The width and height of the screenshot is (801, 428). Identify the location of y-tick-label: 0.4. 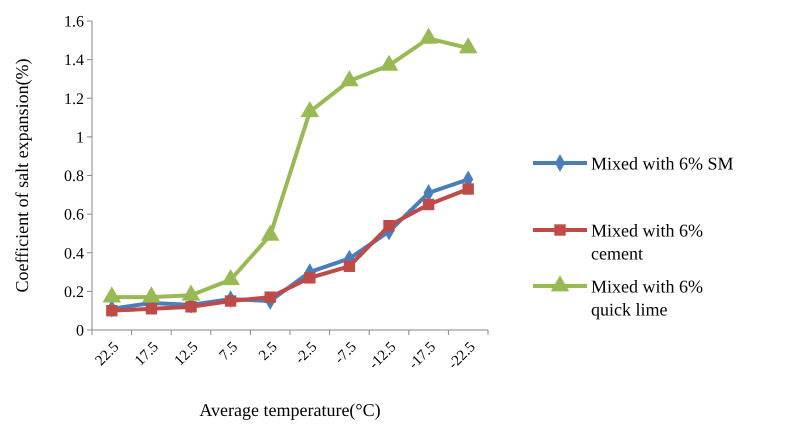
(74, 253).